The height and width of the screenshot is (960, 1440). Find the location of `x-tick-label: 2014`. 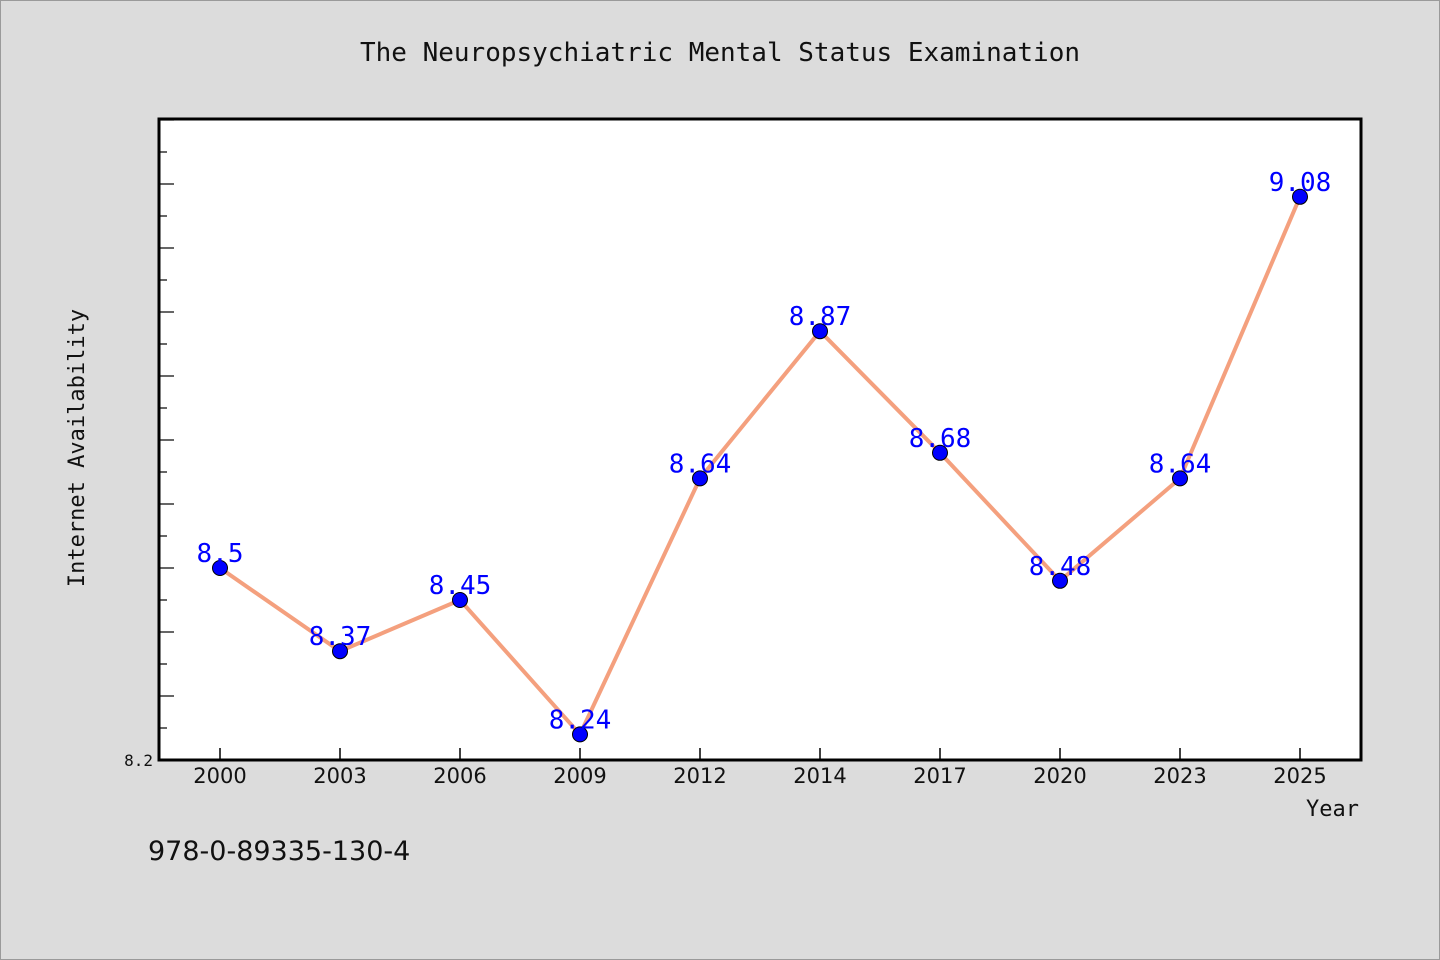

x-tick-label: 2014 is located at coordinates (819, 776).